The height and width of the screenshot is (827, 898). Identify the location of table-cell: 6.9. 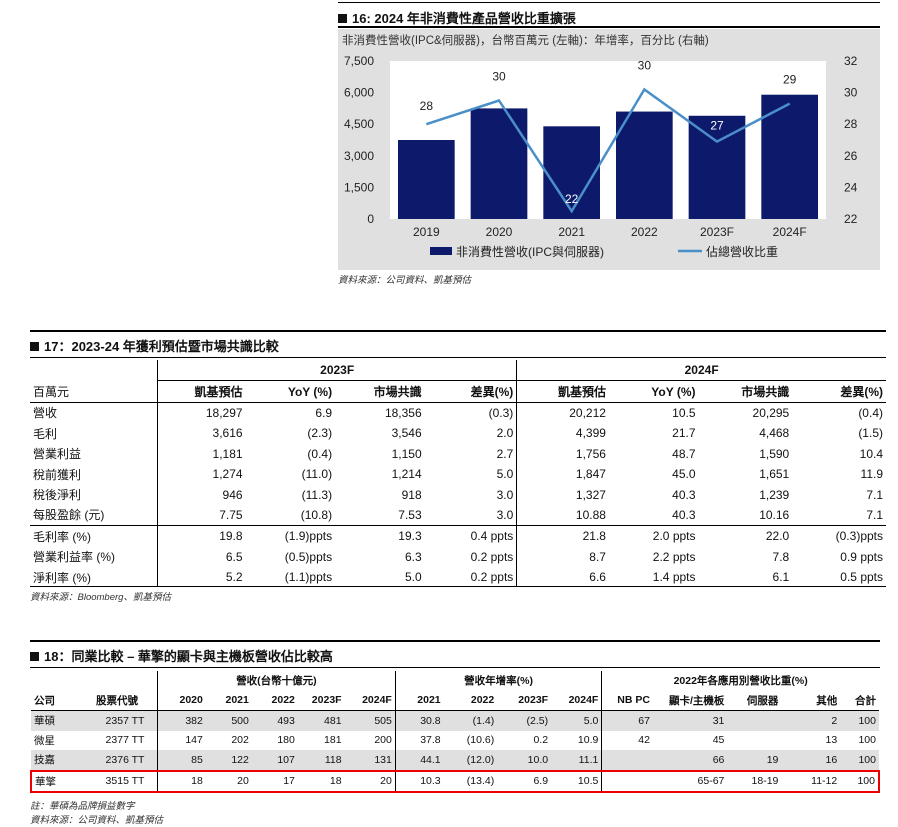
(524, 781).